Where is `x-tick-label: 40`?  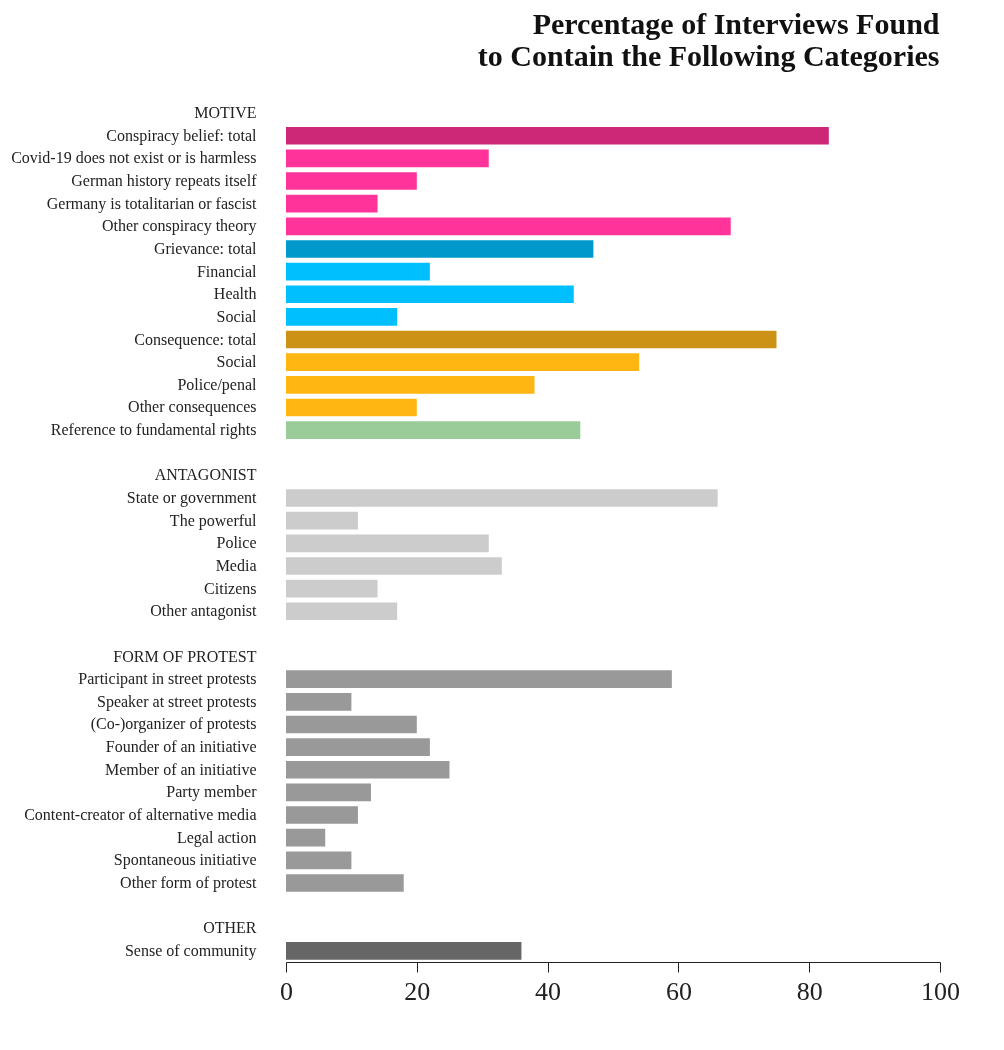
x-tick-label: 40 is located at coordinates (548, 991).